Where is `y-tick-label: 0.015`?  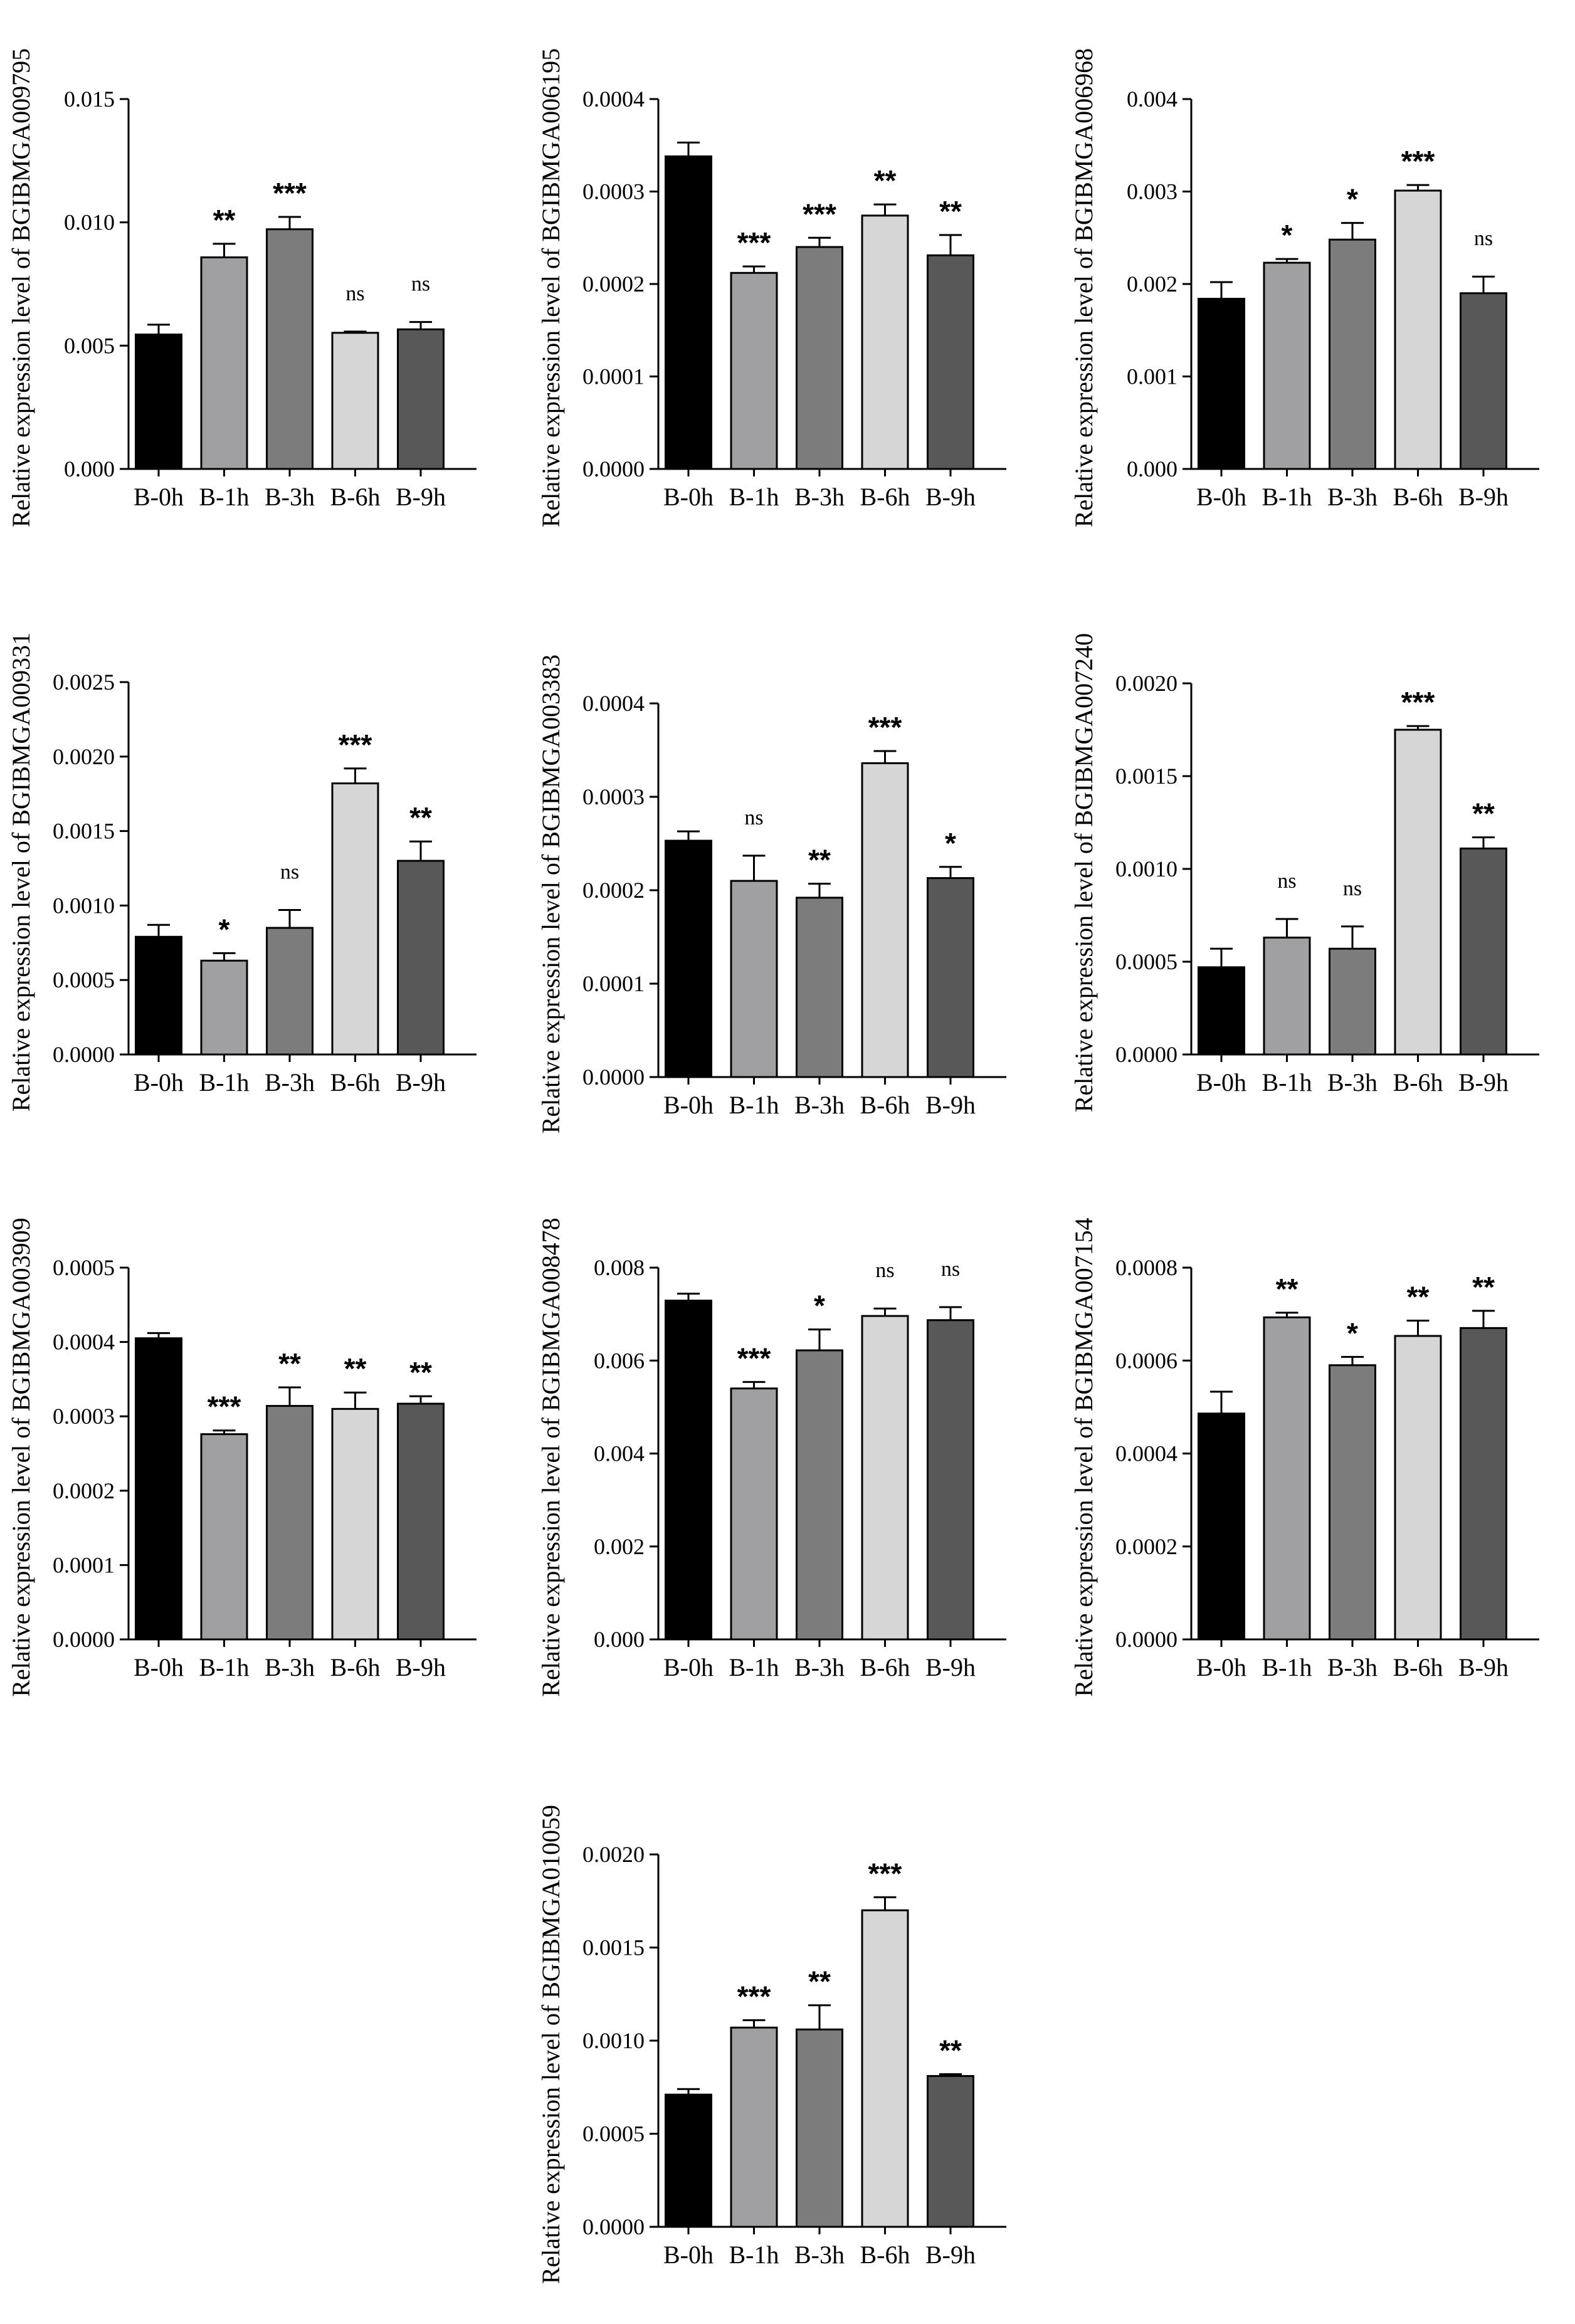 y-tick-label: 0.015 is located at coordinates (89, 99).